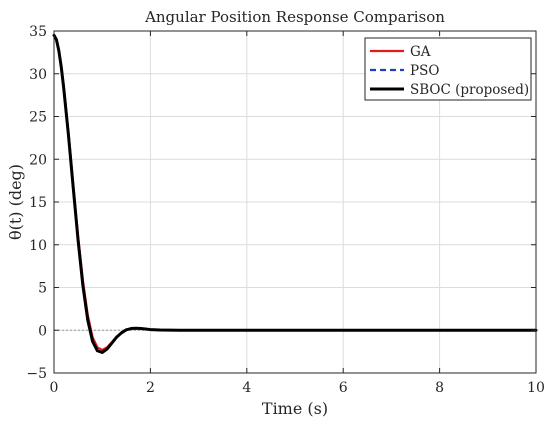 This screenshot has width=550, height=429. What do you see at coordinates (38, 75) in the screenshot?
I see `y-tick-label: 30` at bounding box center [38, 75].